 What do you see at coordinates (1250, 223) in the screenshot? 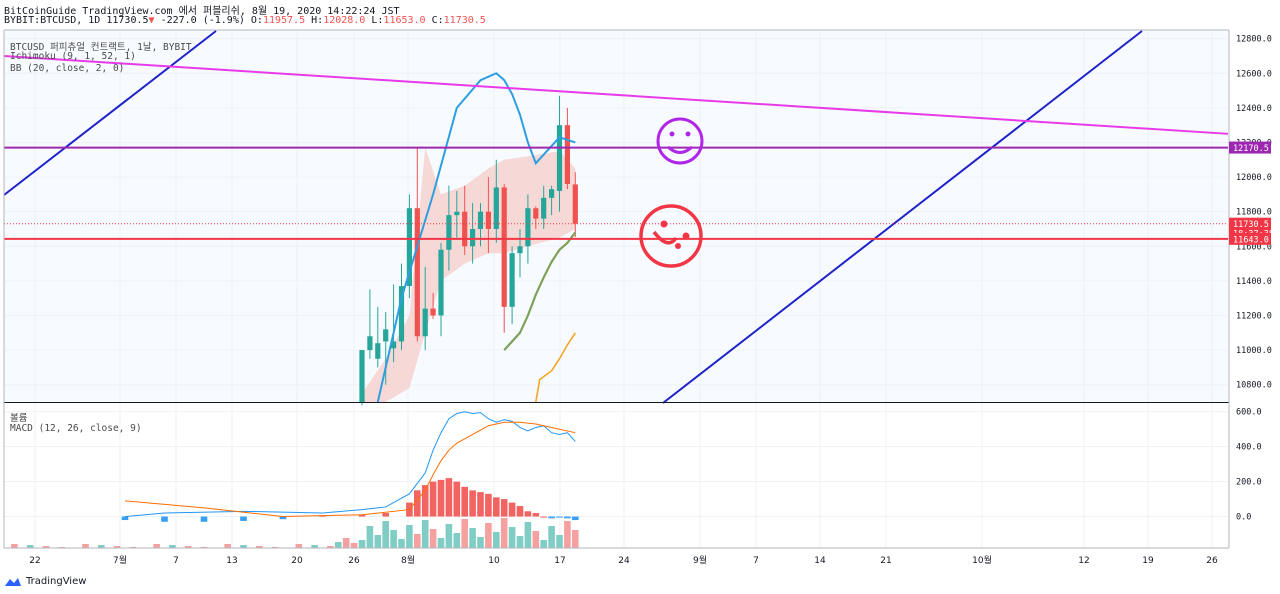
I see `price-tag-bg` at bounding box center [1250, 223].